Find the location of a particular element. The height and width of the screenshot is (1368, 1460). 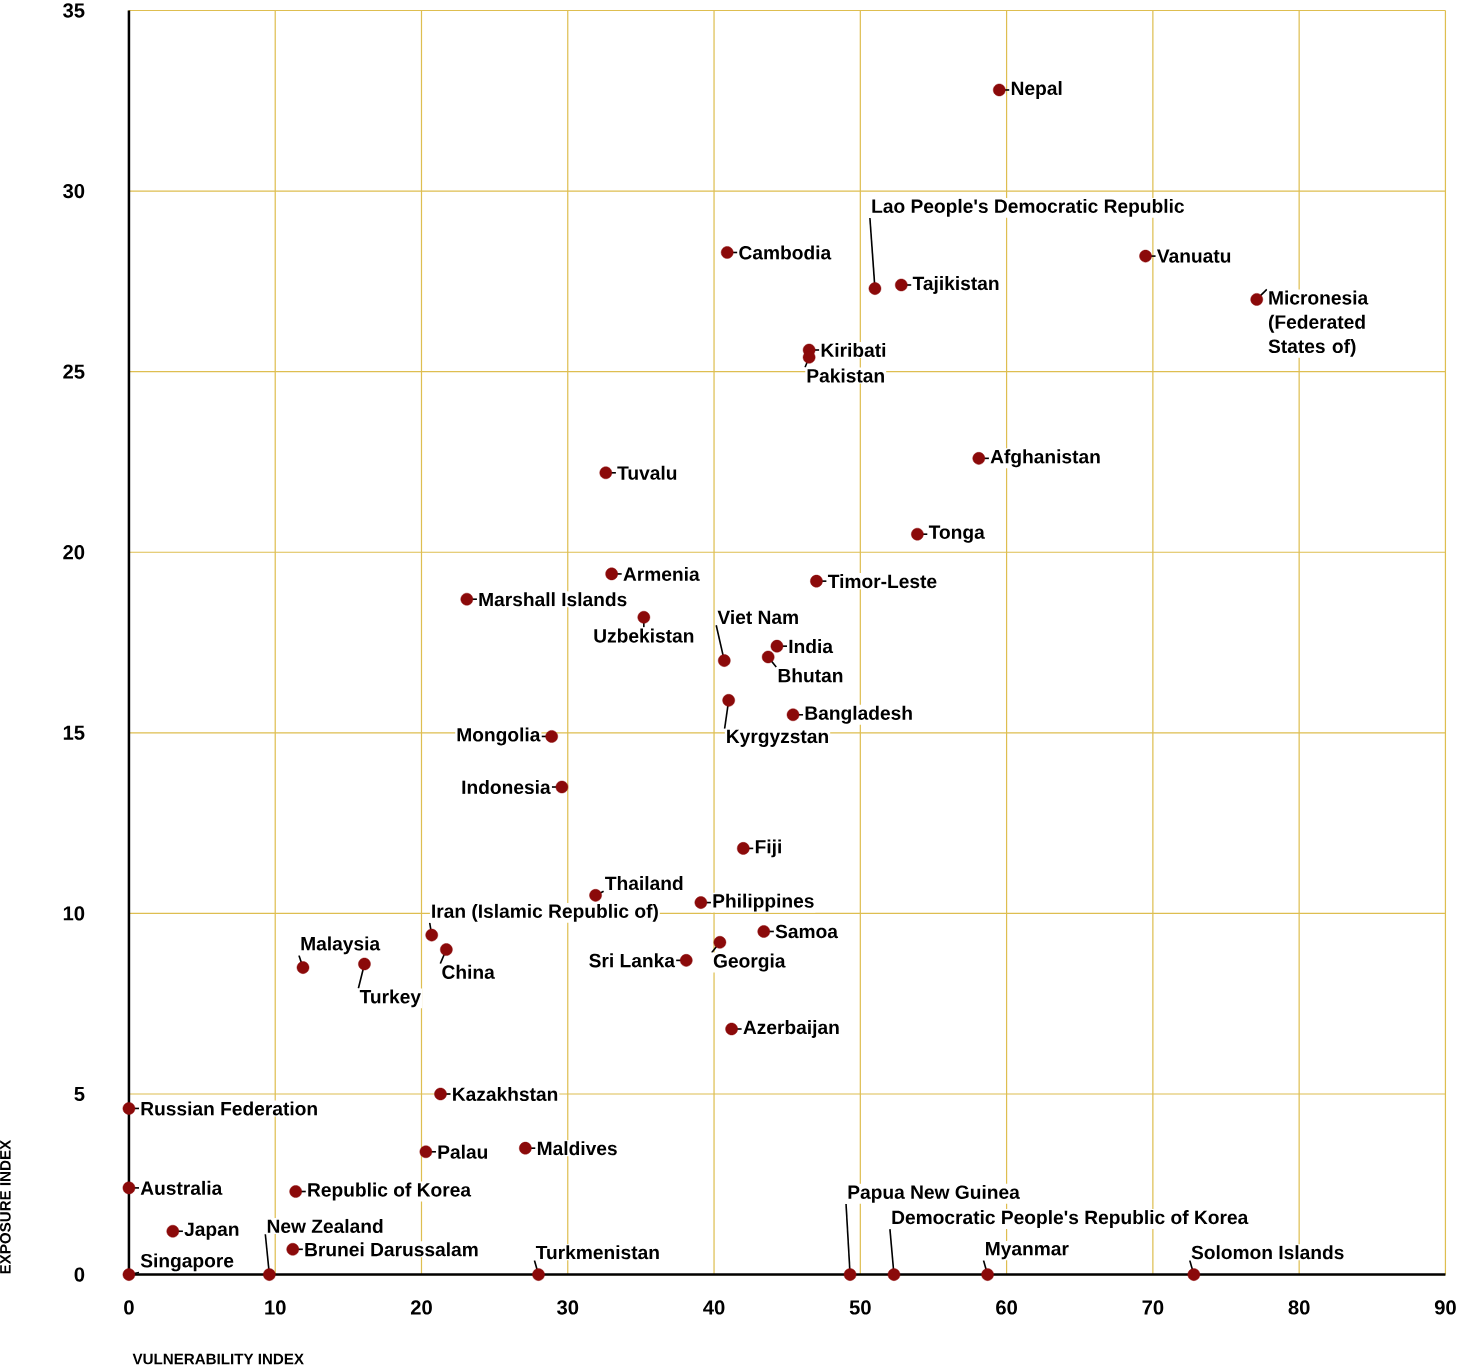

y-tick-label: 30 is located at coordinates (74, 191).